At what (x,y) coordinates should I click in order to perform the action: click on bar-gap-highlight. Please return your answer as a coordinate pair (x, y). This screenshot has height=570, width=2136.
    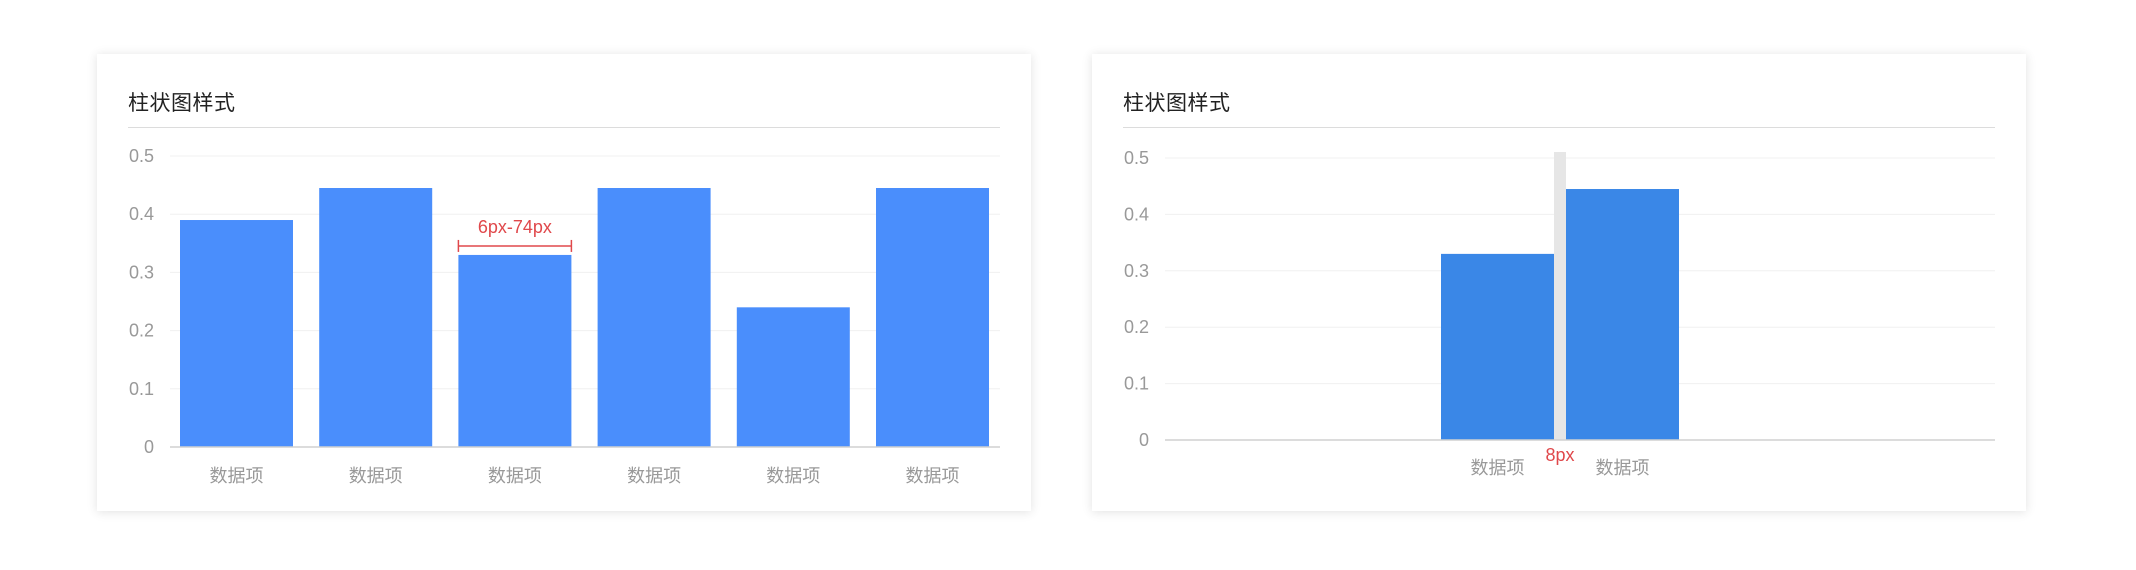
    Looking at the image, I should click on (1560, 296).